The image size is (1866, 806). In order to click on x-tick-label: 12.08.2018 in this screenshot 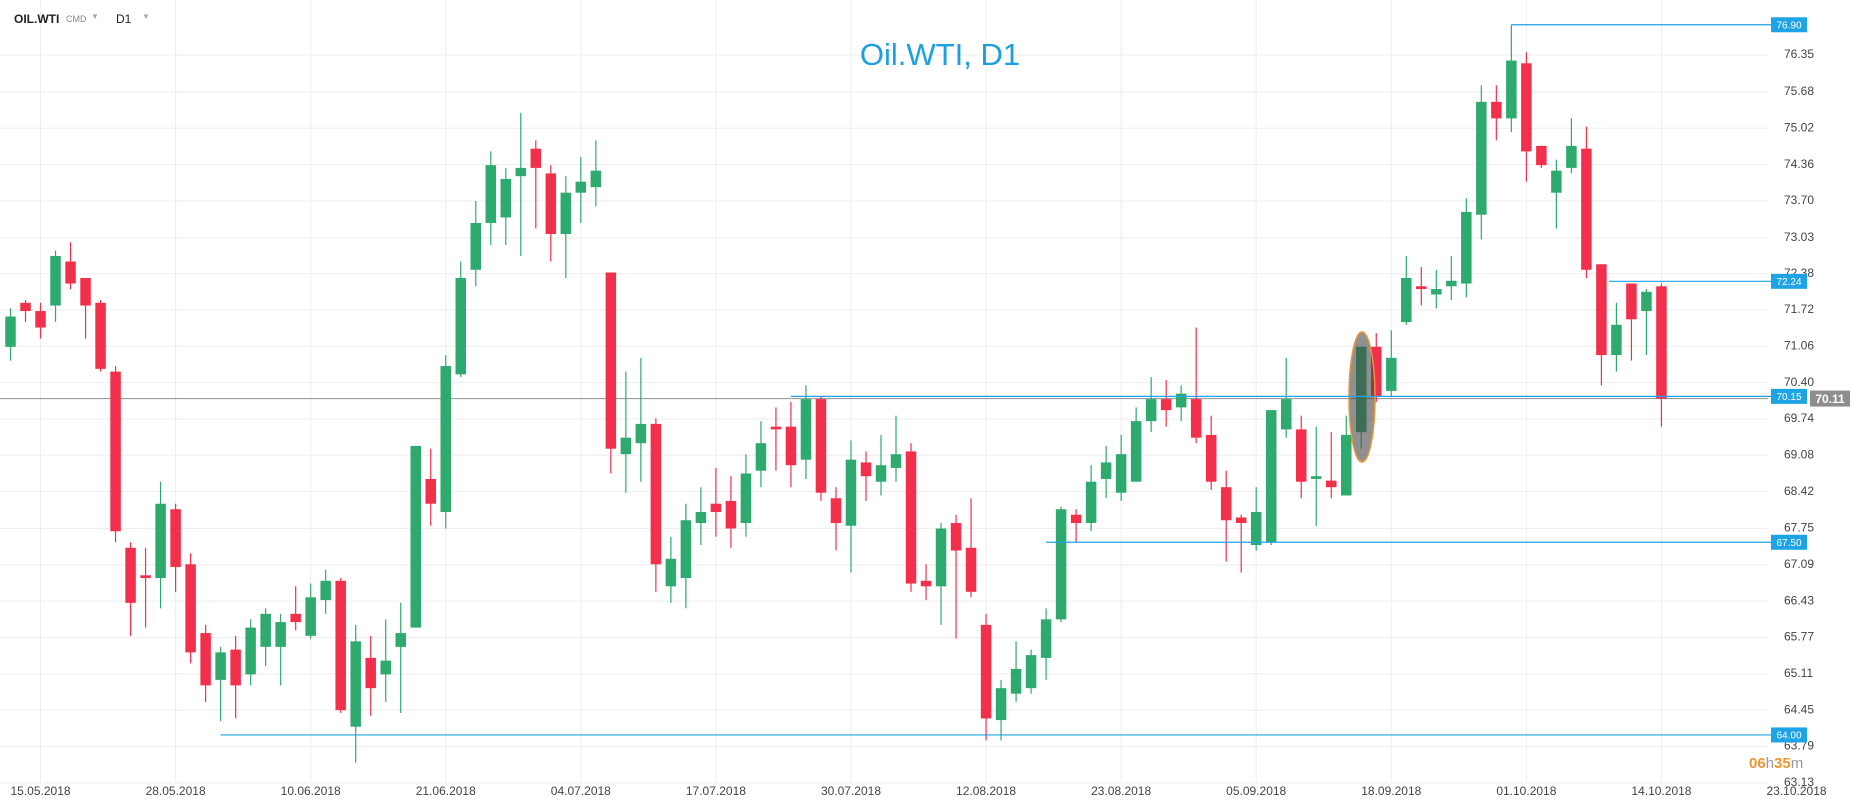, I will do `click(986, 791)`.